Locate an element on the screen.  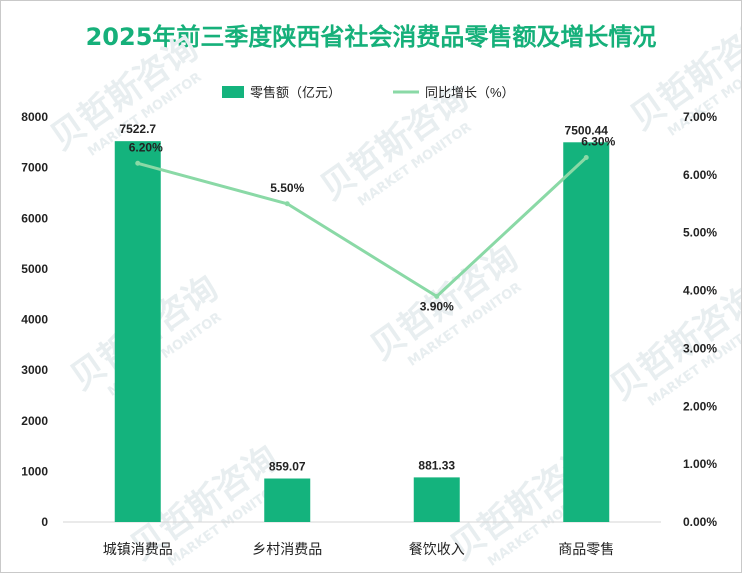
left-axis-tick-label: 6000 is located at coordinates (34, 218).